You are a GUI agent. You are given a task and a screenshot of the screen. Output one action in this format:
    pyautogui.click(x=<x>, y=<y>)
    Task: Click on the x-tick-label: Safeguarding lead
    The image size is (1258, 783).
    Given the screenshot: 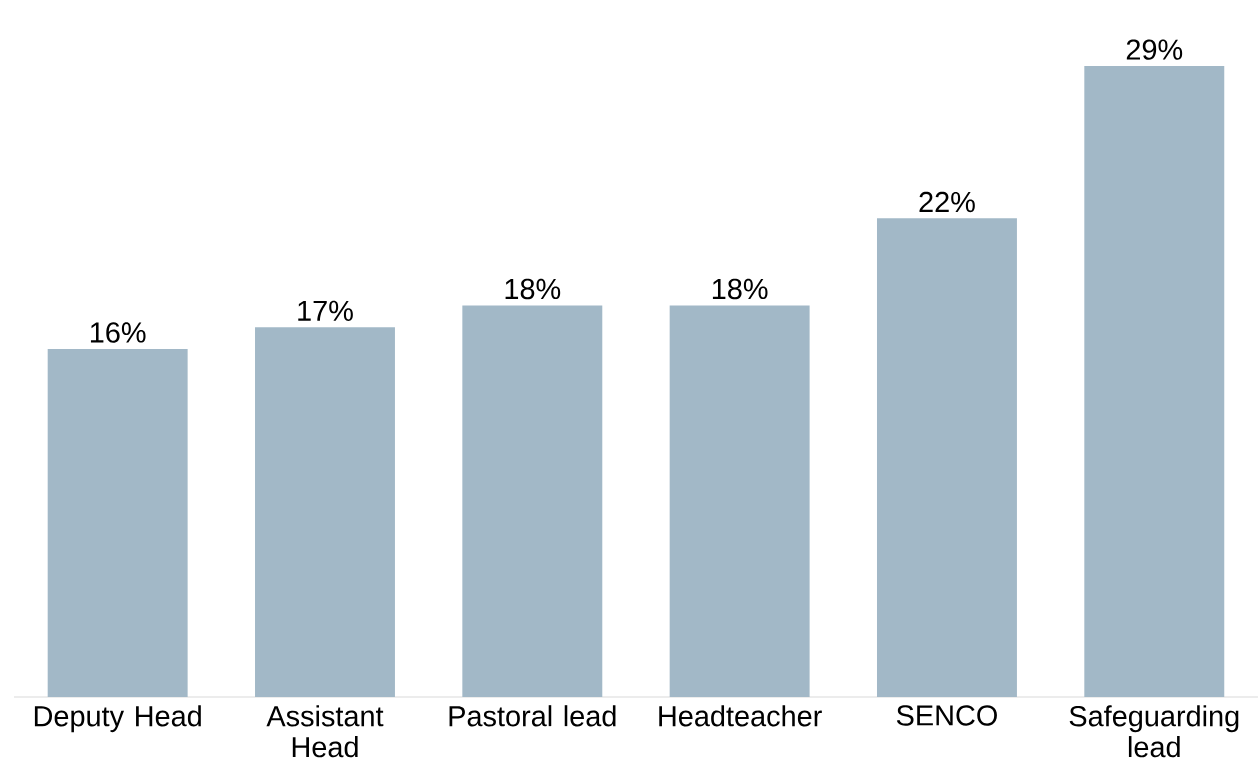 What is the action you would take?
    pyautogui.click(x=1154, y=731)
    